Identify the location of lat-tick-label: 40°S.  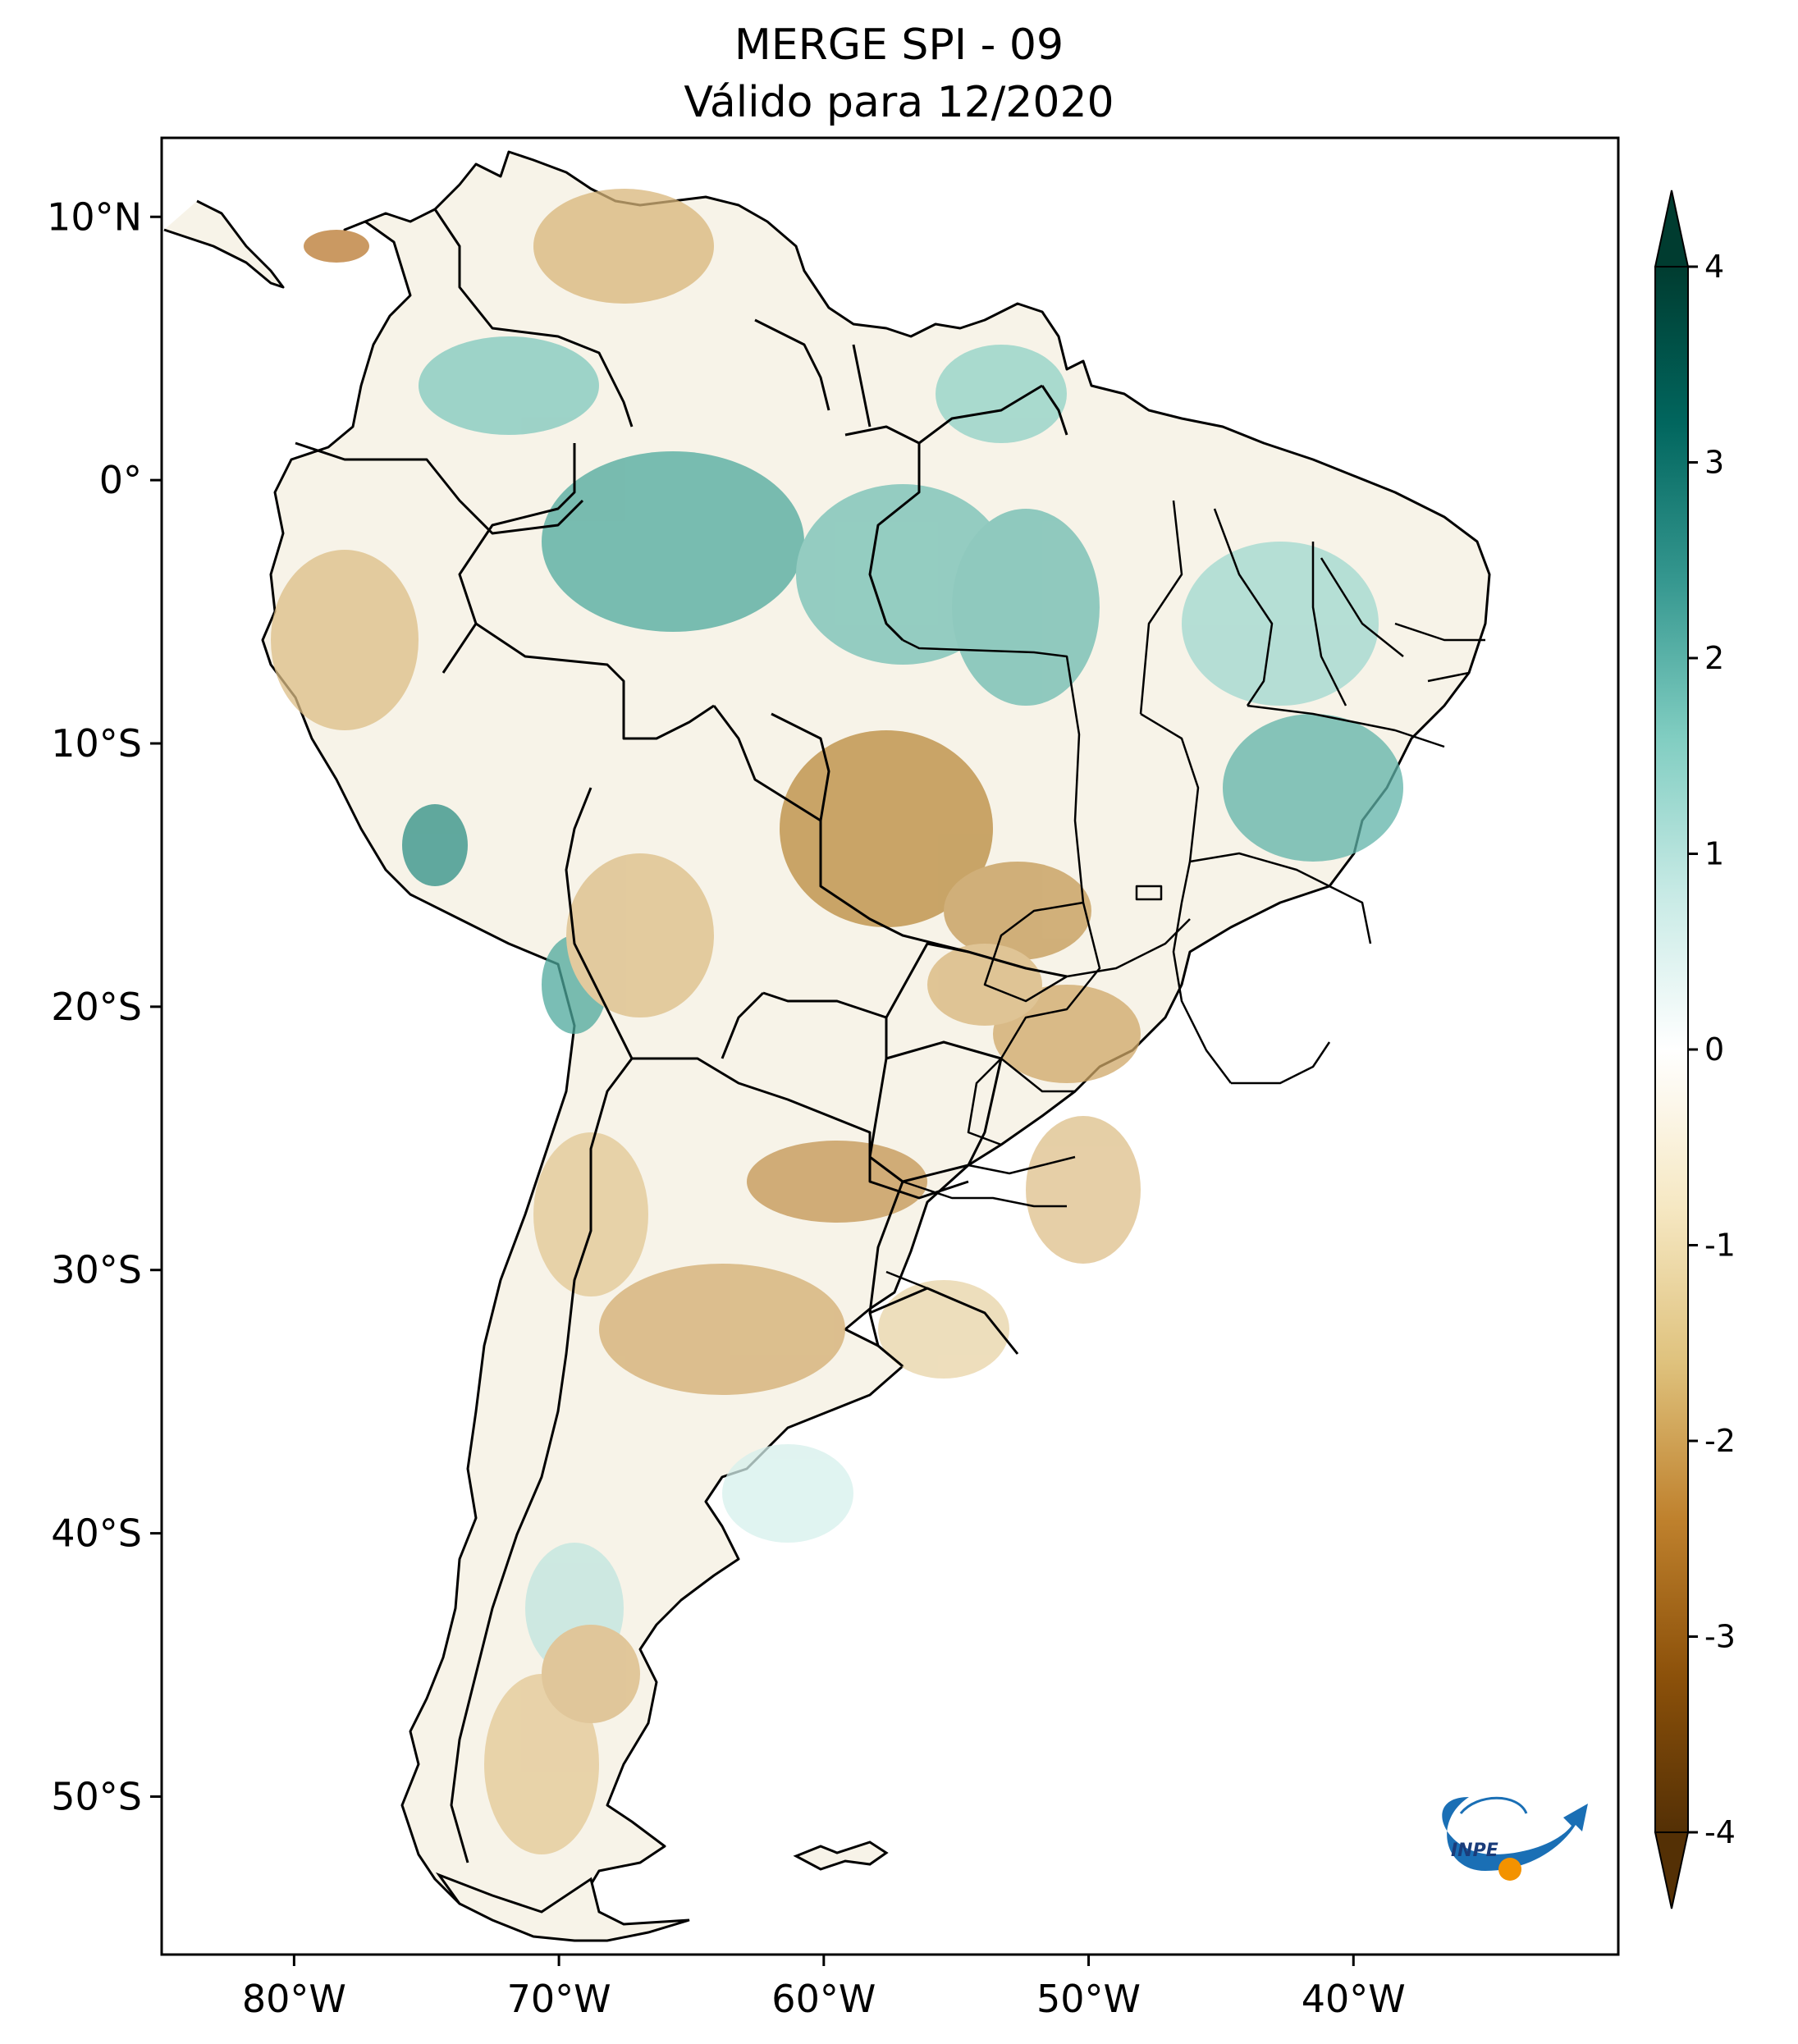
(96, 1533).